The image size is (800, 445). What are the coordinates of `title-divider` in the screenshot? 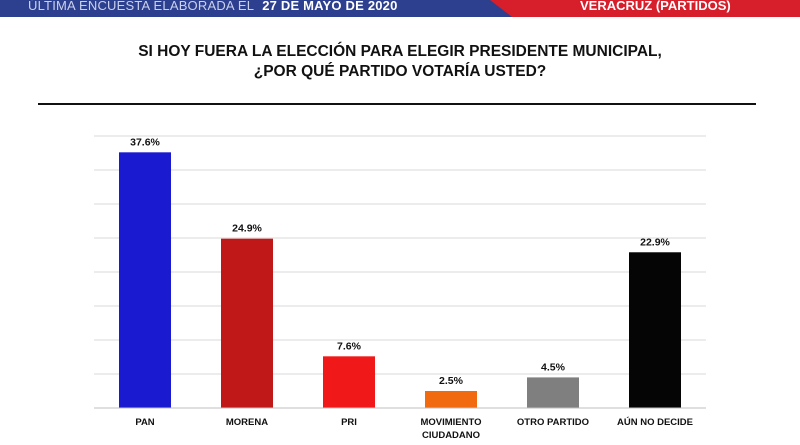 It's located at (397, 104).